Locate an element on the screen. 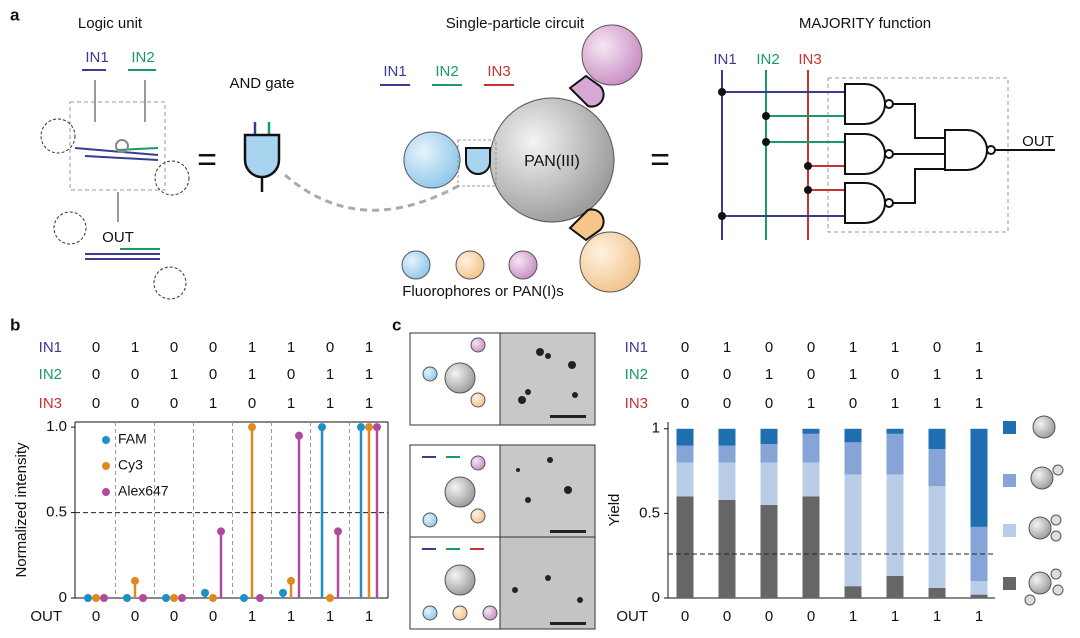 This screenshot has height=638, width=1080. and-gate-icon is located at coordinates (262, 157).